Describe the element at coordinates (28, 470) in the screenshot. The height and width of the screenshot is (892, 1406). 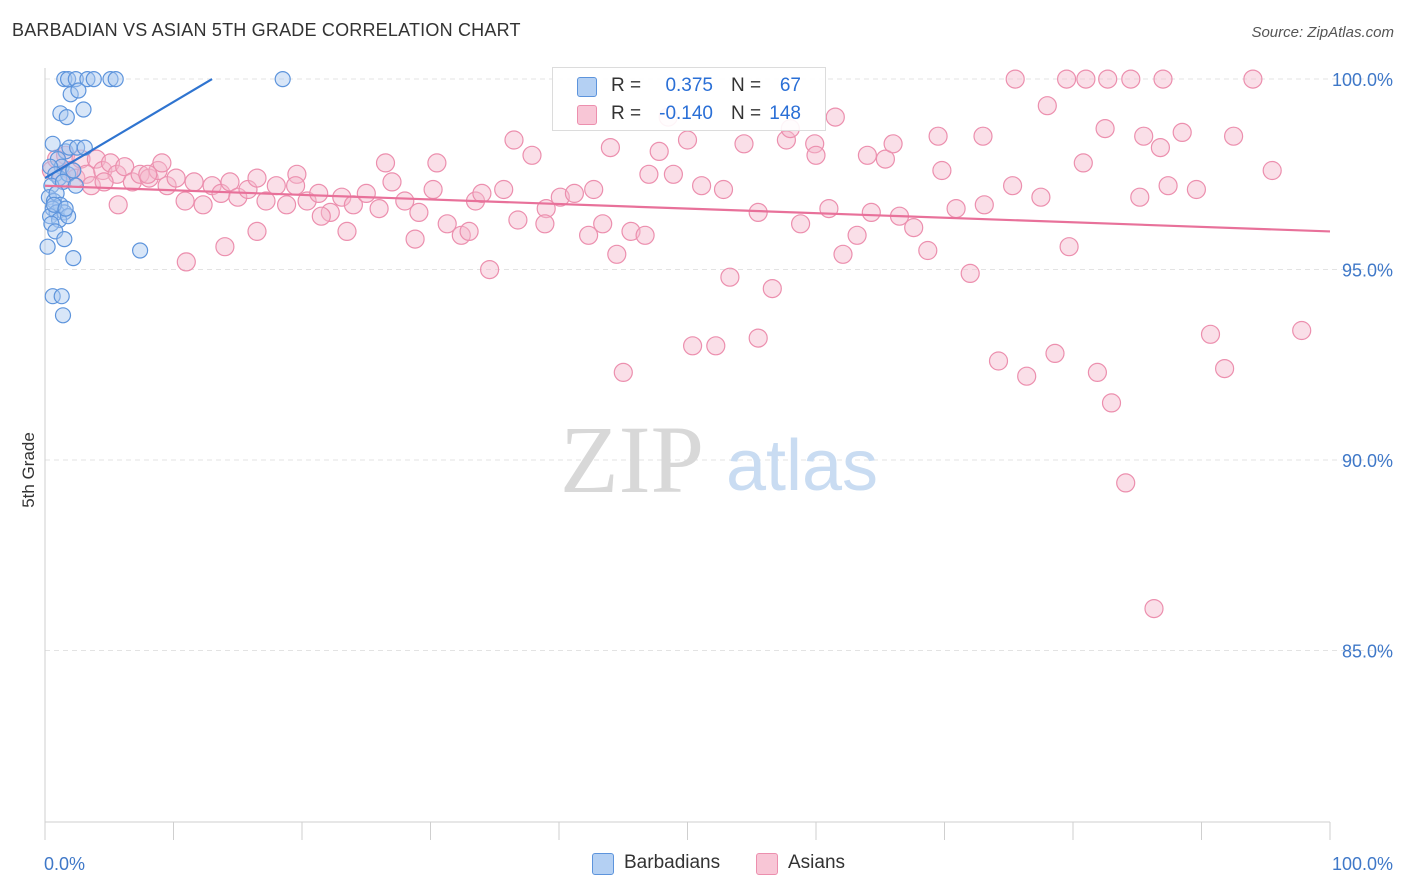
I see `y-axis-label: 5th Grade` at that location.